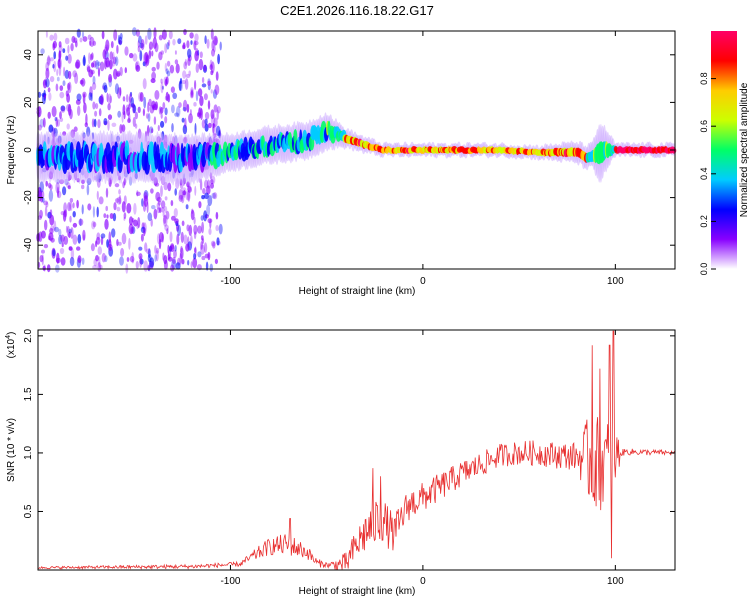 The image size is (750, 600). I want to click on y-tick-label: 20, so click(28, 102).